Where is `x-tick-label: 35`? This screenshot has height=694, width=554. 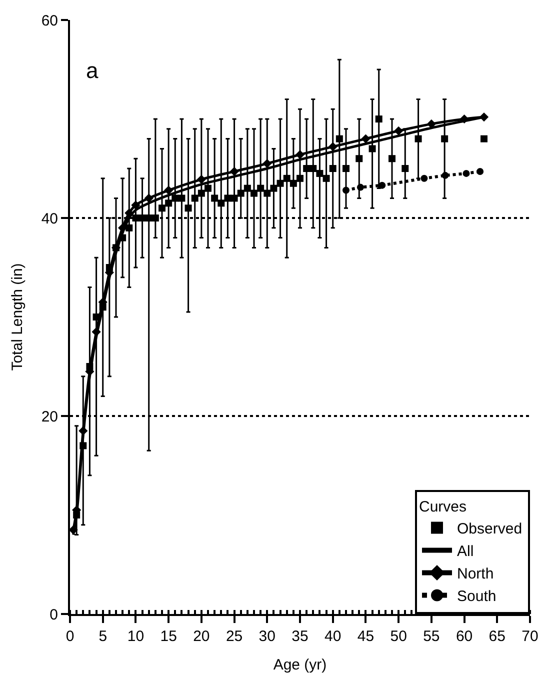 x-tick-label: 35 is located at coordinates (300, 636).